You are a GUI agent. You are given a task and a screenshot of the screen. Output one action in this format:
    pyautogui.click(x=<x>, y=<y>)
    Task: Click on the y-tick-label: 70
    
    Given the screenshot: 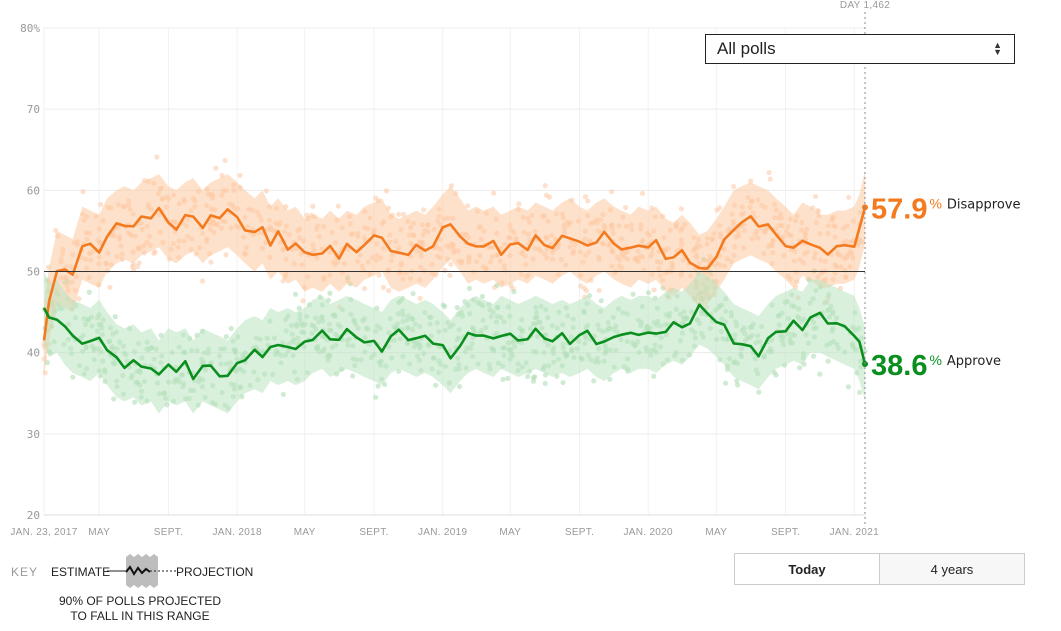 What is the action you would take?
    pyautogui.click(x=33, y=109)
    